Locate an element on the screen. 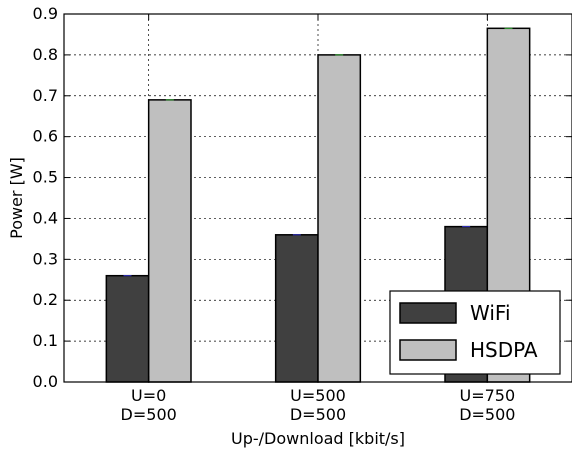  legend-swatch-wifi is located at coordinates (428, 313).